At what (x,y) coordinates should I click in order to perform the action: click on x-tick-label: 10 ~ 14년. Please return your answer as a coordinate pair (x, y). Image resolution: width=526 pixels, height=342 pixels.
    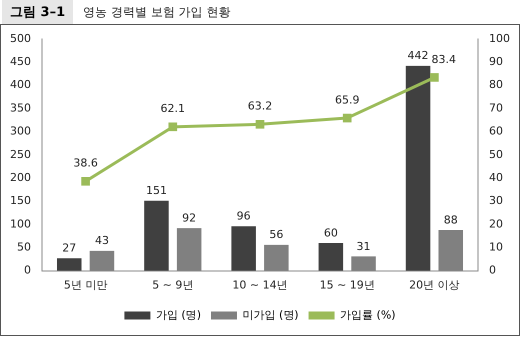
    Looking at the image, I should click on (260, 285).